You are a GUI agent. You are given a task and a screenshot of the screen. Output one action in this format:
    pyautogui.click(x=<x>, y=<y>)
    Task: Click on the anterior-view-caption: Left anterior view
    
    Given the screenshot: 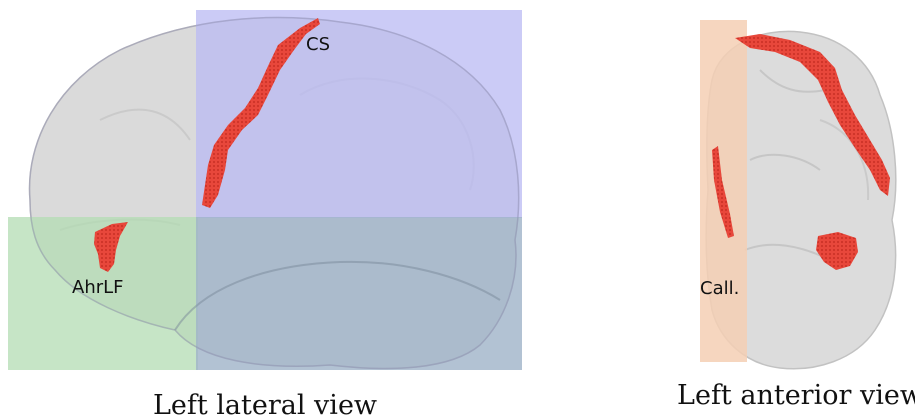 What is the action you would take?
    pyautogui.click(x=796, y=395)
    